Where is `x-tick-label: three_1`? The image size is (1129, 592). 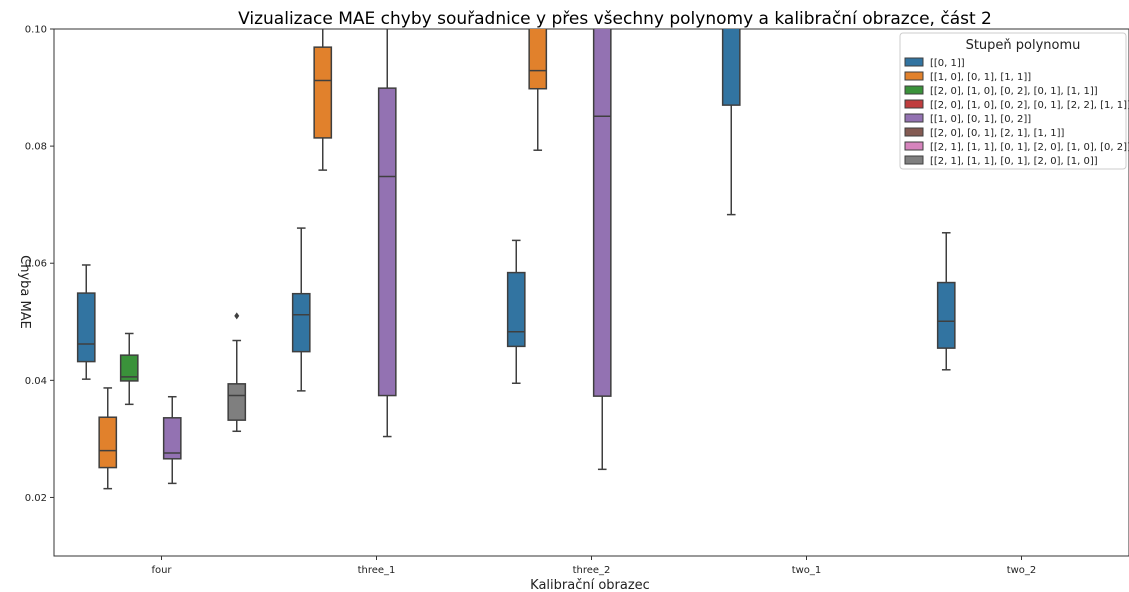
x-tick-label: three_1 is located at coordinates (377, 570).